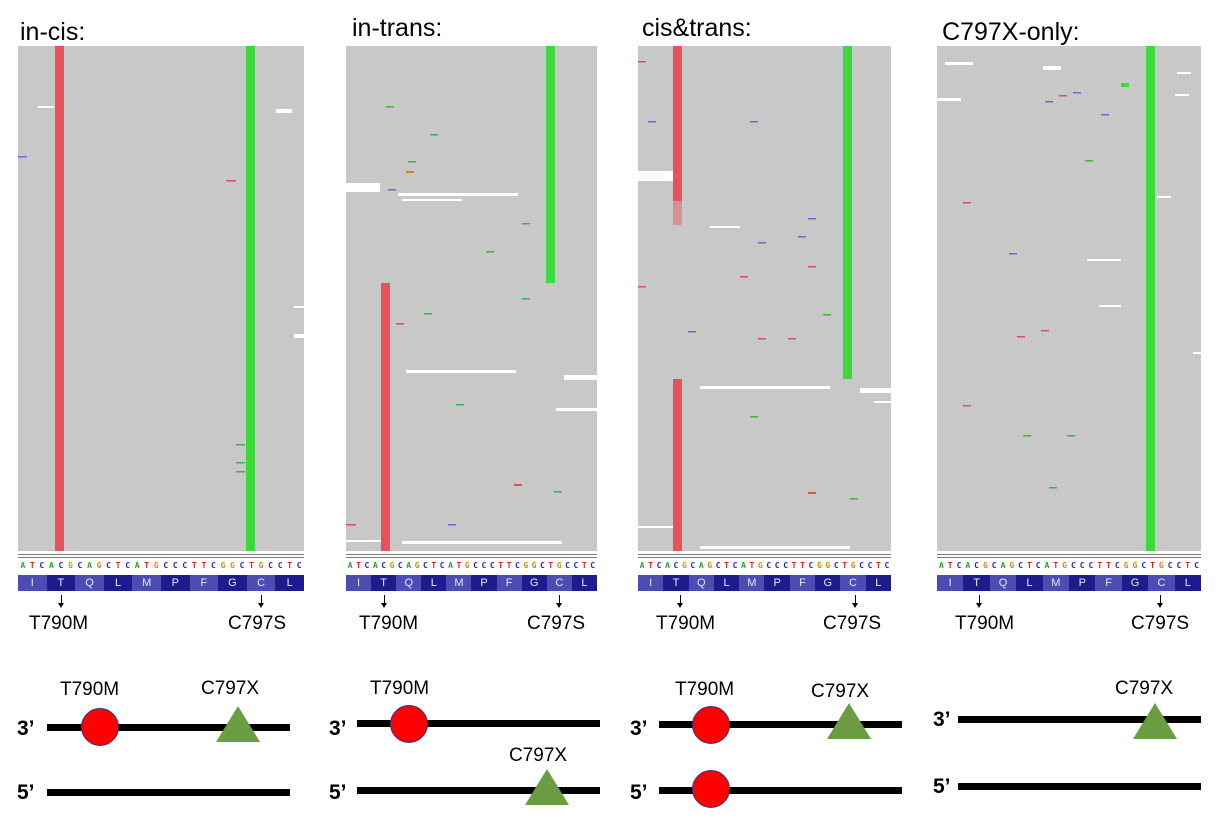 This screenshot has height=828, width=1224. Describe the element at coordinates (53, 32) in the screenshot. I see `panel-title: in-cis:` at that location.